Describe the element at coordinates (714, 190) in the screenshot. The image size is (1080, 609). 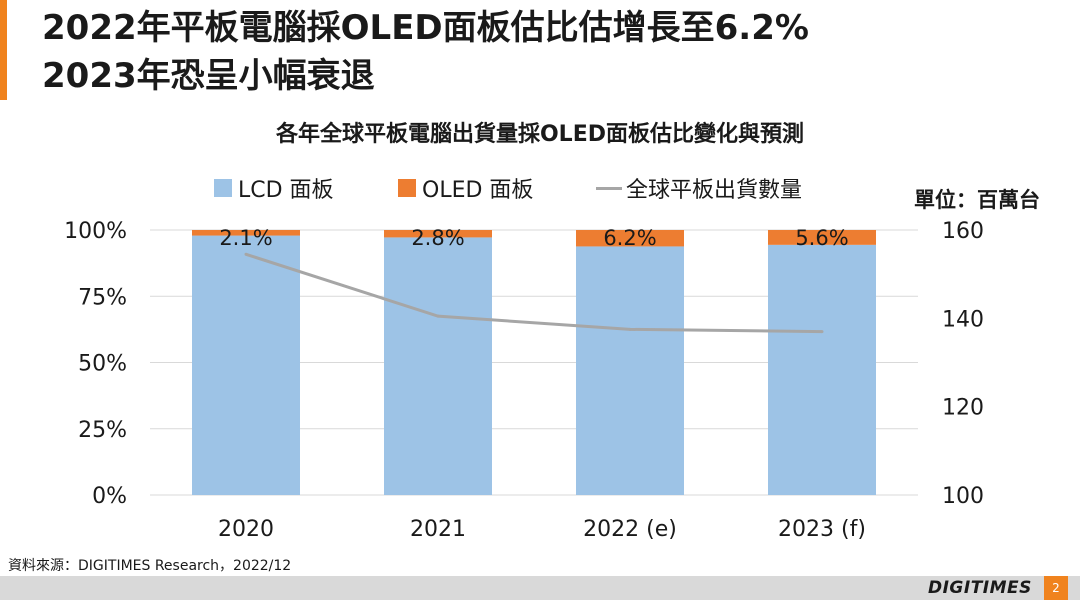
I see `legend-label-shipments: 全球平板出貨數量` at that location.